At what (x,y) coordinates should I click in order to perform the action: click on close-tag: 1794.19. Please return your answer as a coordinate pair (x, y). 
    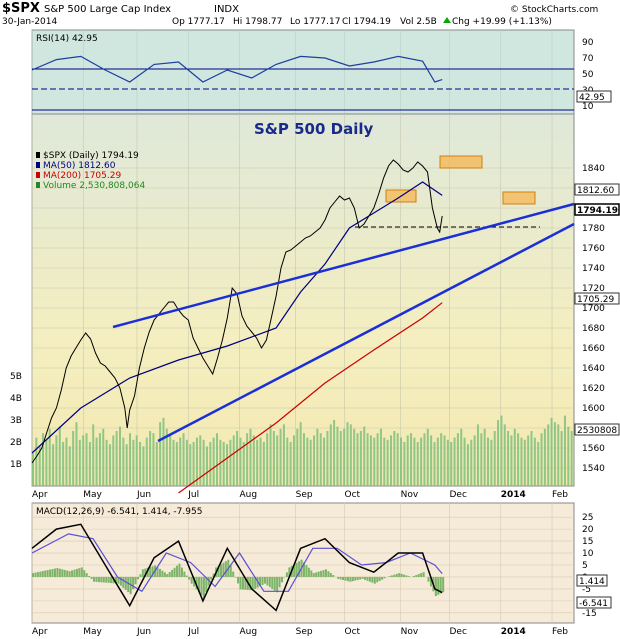
    Looking at the image, I should click on (597, 211).